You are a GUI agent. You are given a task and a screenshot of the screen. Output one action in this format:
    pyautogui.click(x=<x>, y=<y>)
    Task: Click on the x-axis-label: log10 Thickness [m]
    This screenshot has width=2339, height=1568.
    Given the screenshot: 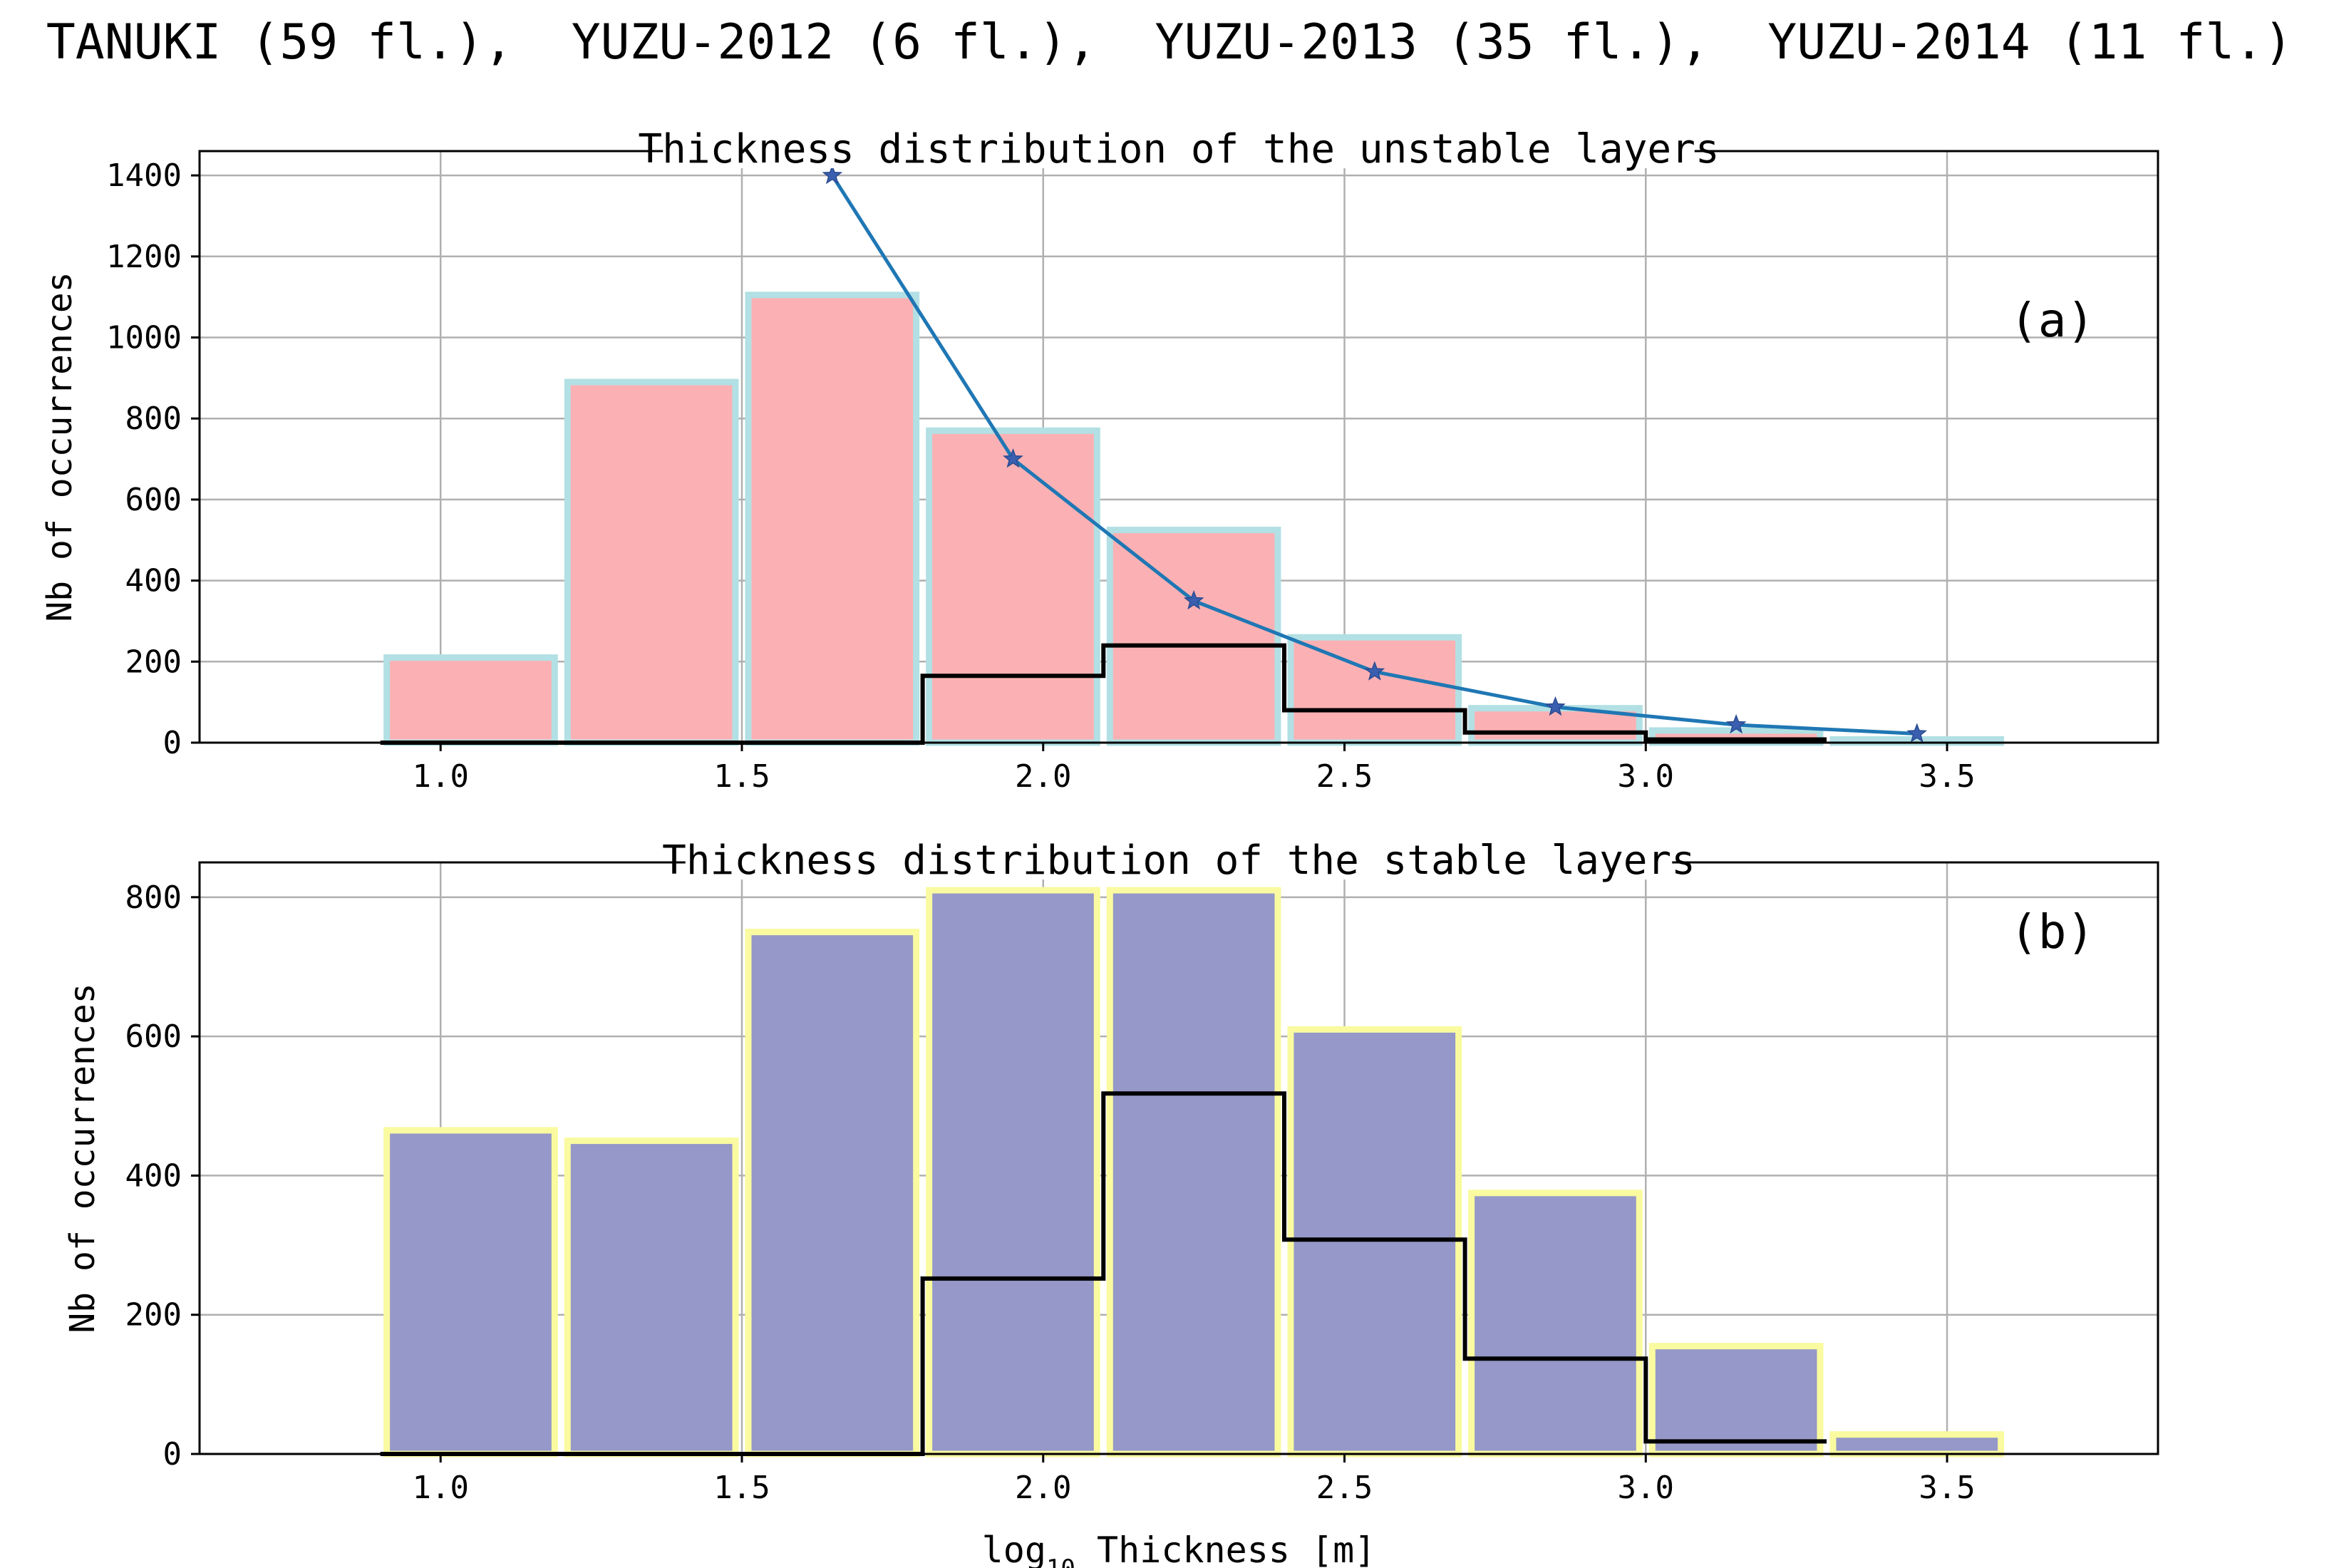 What is the action you would take?
    pyautogui.click(x=1179, y=1549)
    